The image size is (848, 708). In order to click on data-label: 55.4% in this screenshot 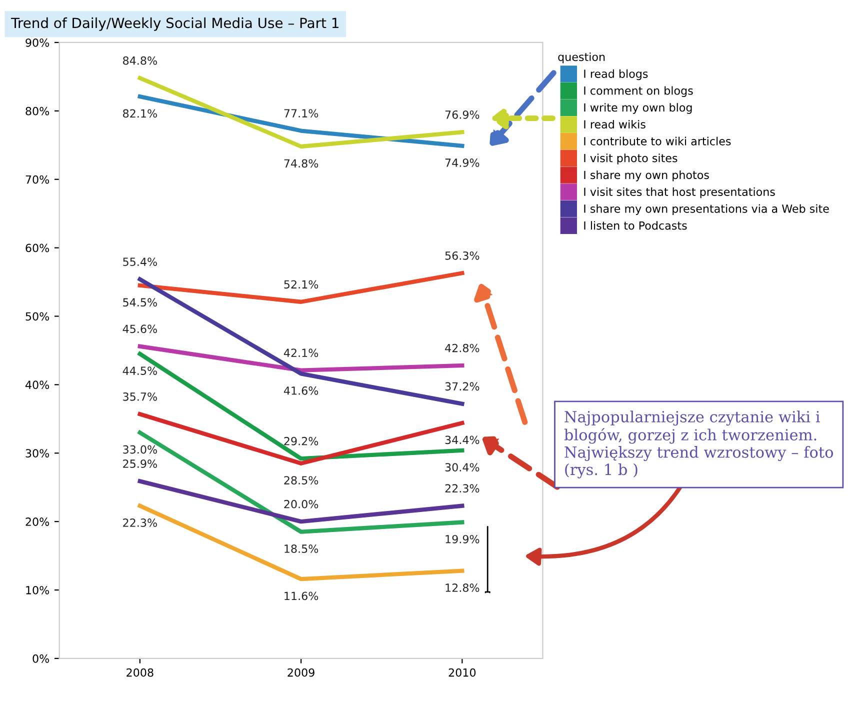, I will do `click(140, 262)`.